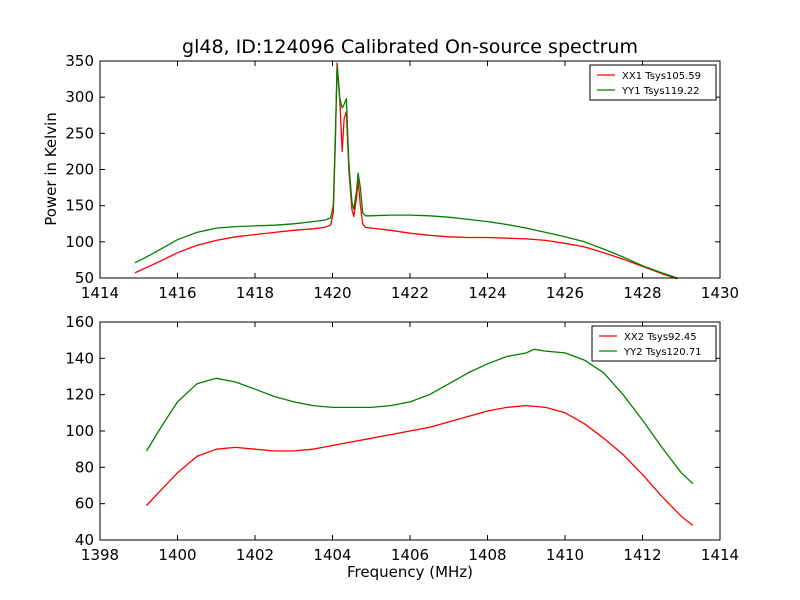 This screenshot has width=800, height=600. Describe the element at coordinates (332, 555) in the screenshot. I see `x-tick-label: 1404` at that location.